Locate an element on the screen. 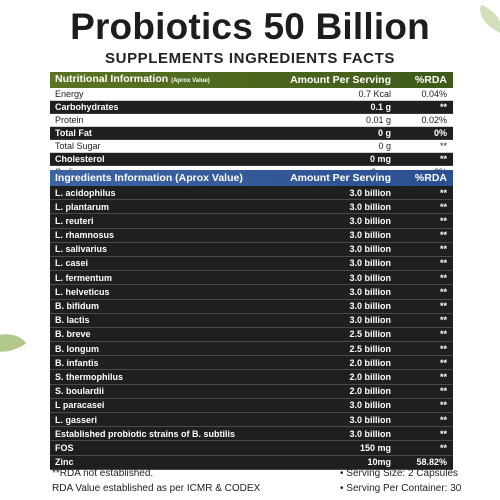 The image size is (500, 500). nutrition-amount: 0.01 g is located at coordinates (378, 120).